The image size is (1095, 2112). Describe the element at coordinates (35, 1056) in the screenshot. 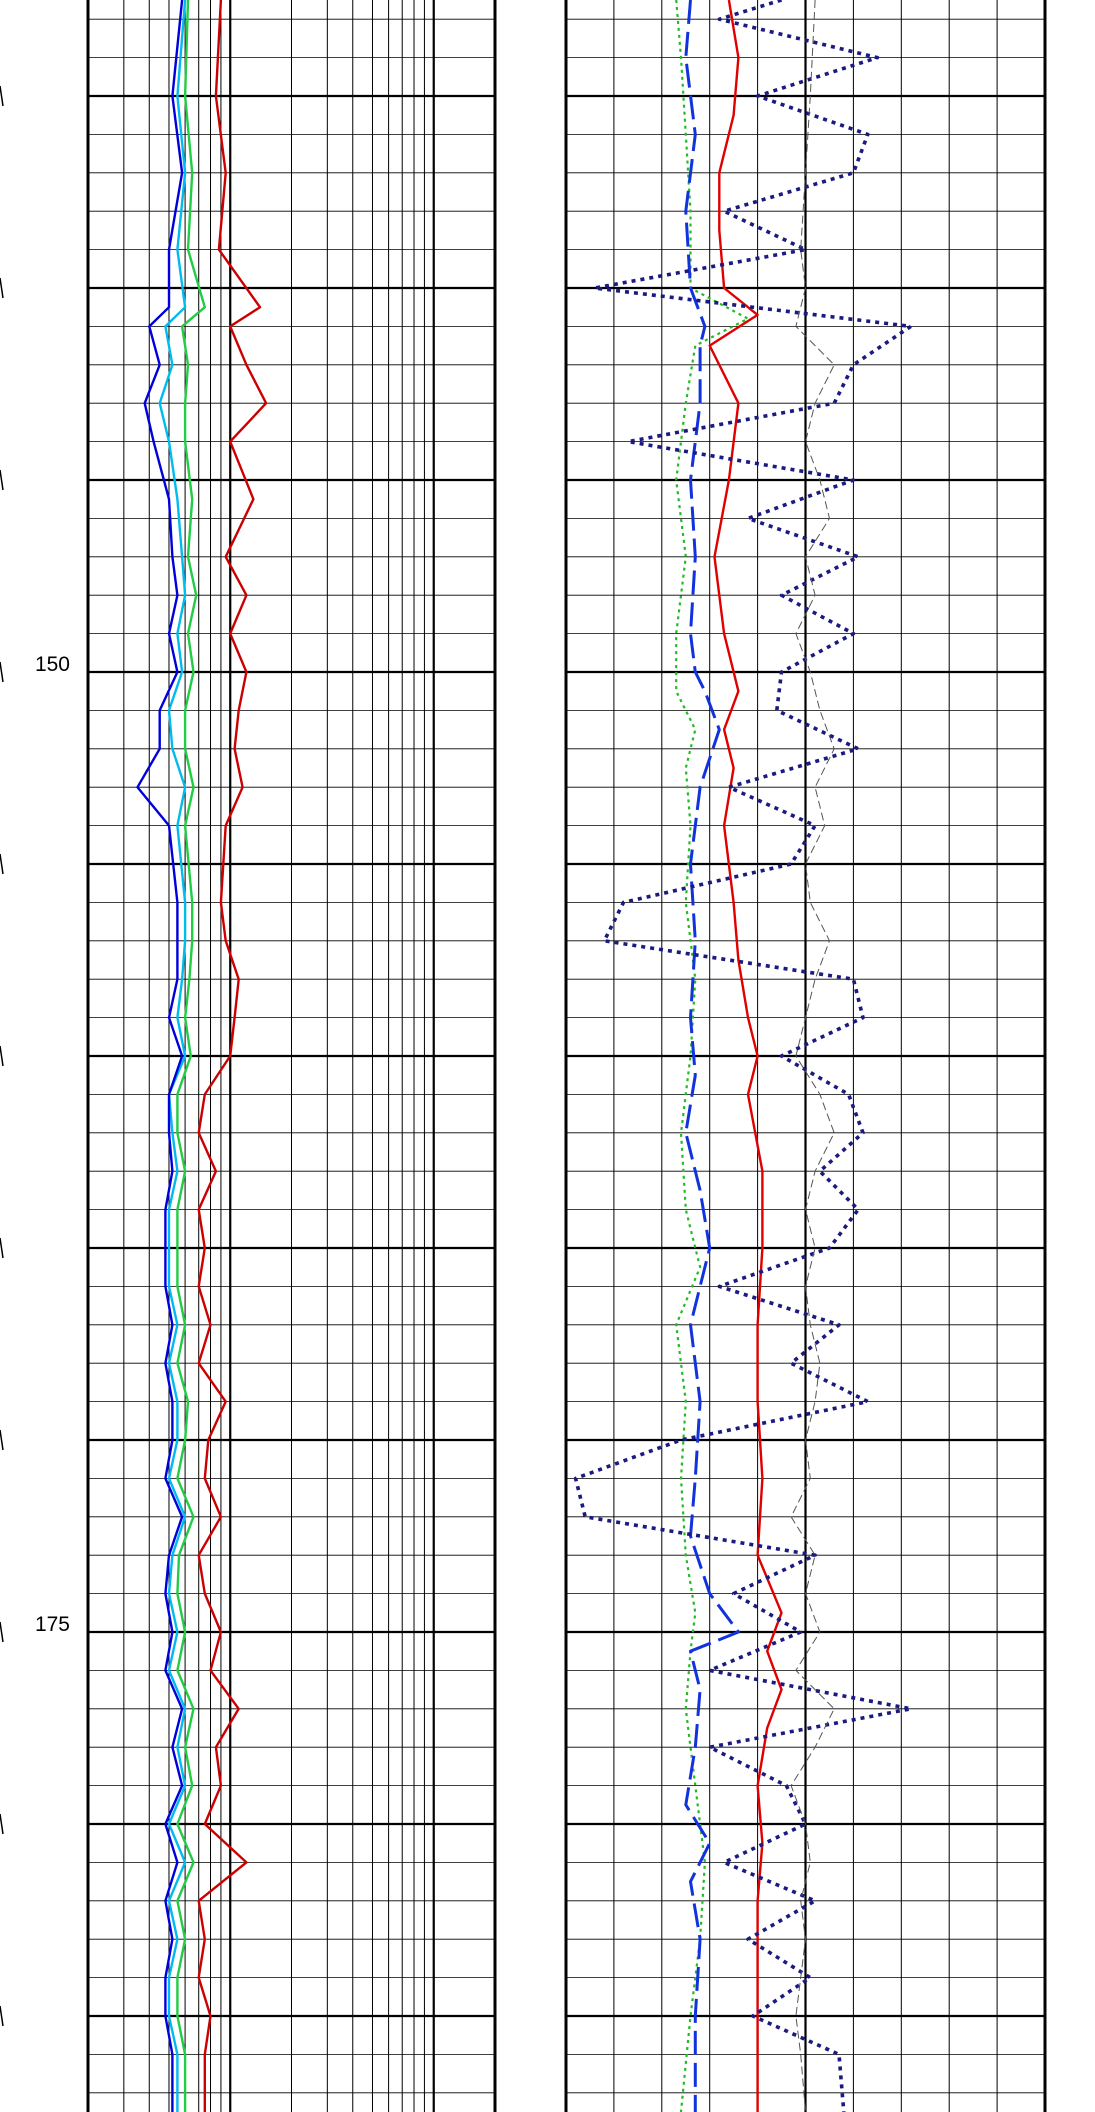

I see `depth-axis: 150 175` at that location.